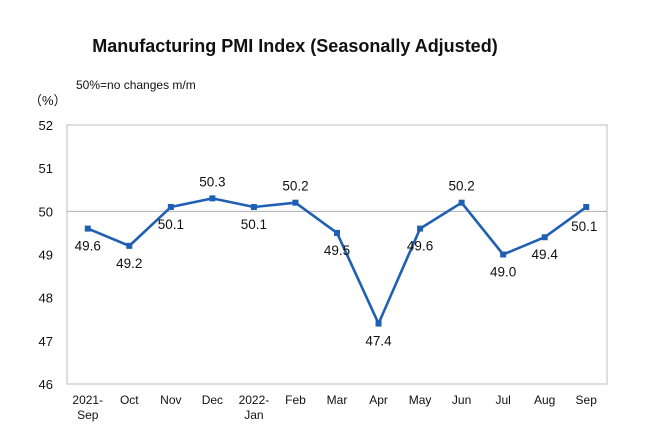 Image resolution: width=660 pixels, height=440 pixels. Describe the element at coordinates (378, 341) in the screenshot. I see `data-label: 47.4` at that location.